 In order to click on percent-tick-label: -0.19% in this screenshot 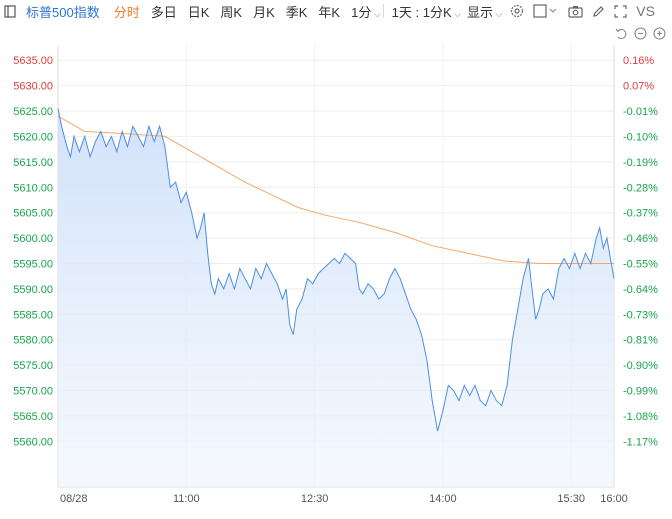, I will do `click(640, 163)`.